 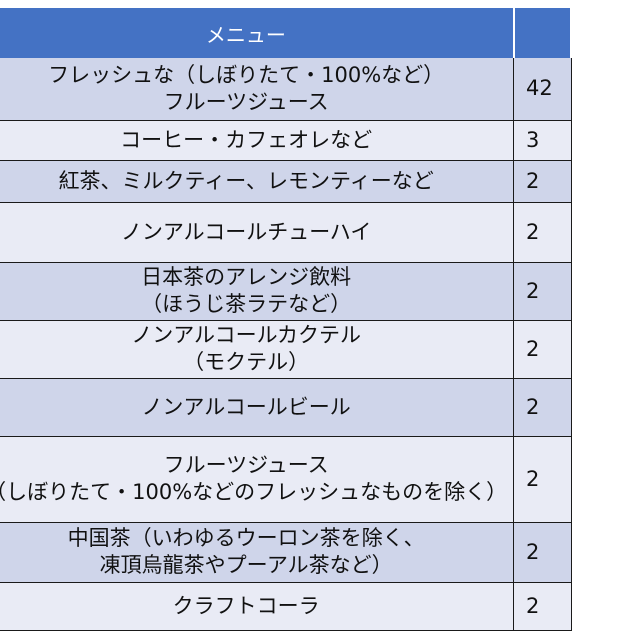 What do you see at coordinates (246, 180) in the screenshot?
I see `menu-text: 紅茶、ミルクティー、レモンティーなど` at bounding box center [246, 180].